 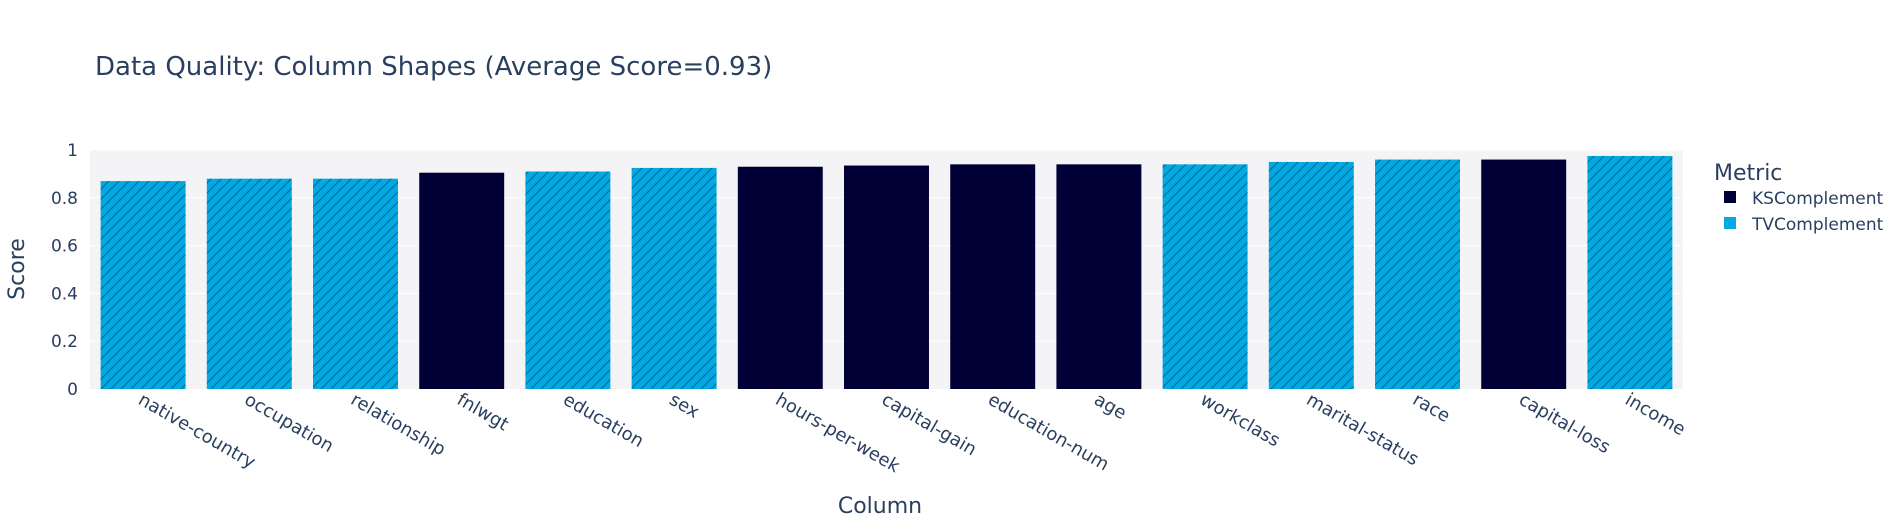 What do you see at coordinates (398, 424) in the screenshot?
I see `x-tick-label: relationship` at bounding box center [398, 424].